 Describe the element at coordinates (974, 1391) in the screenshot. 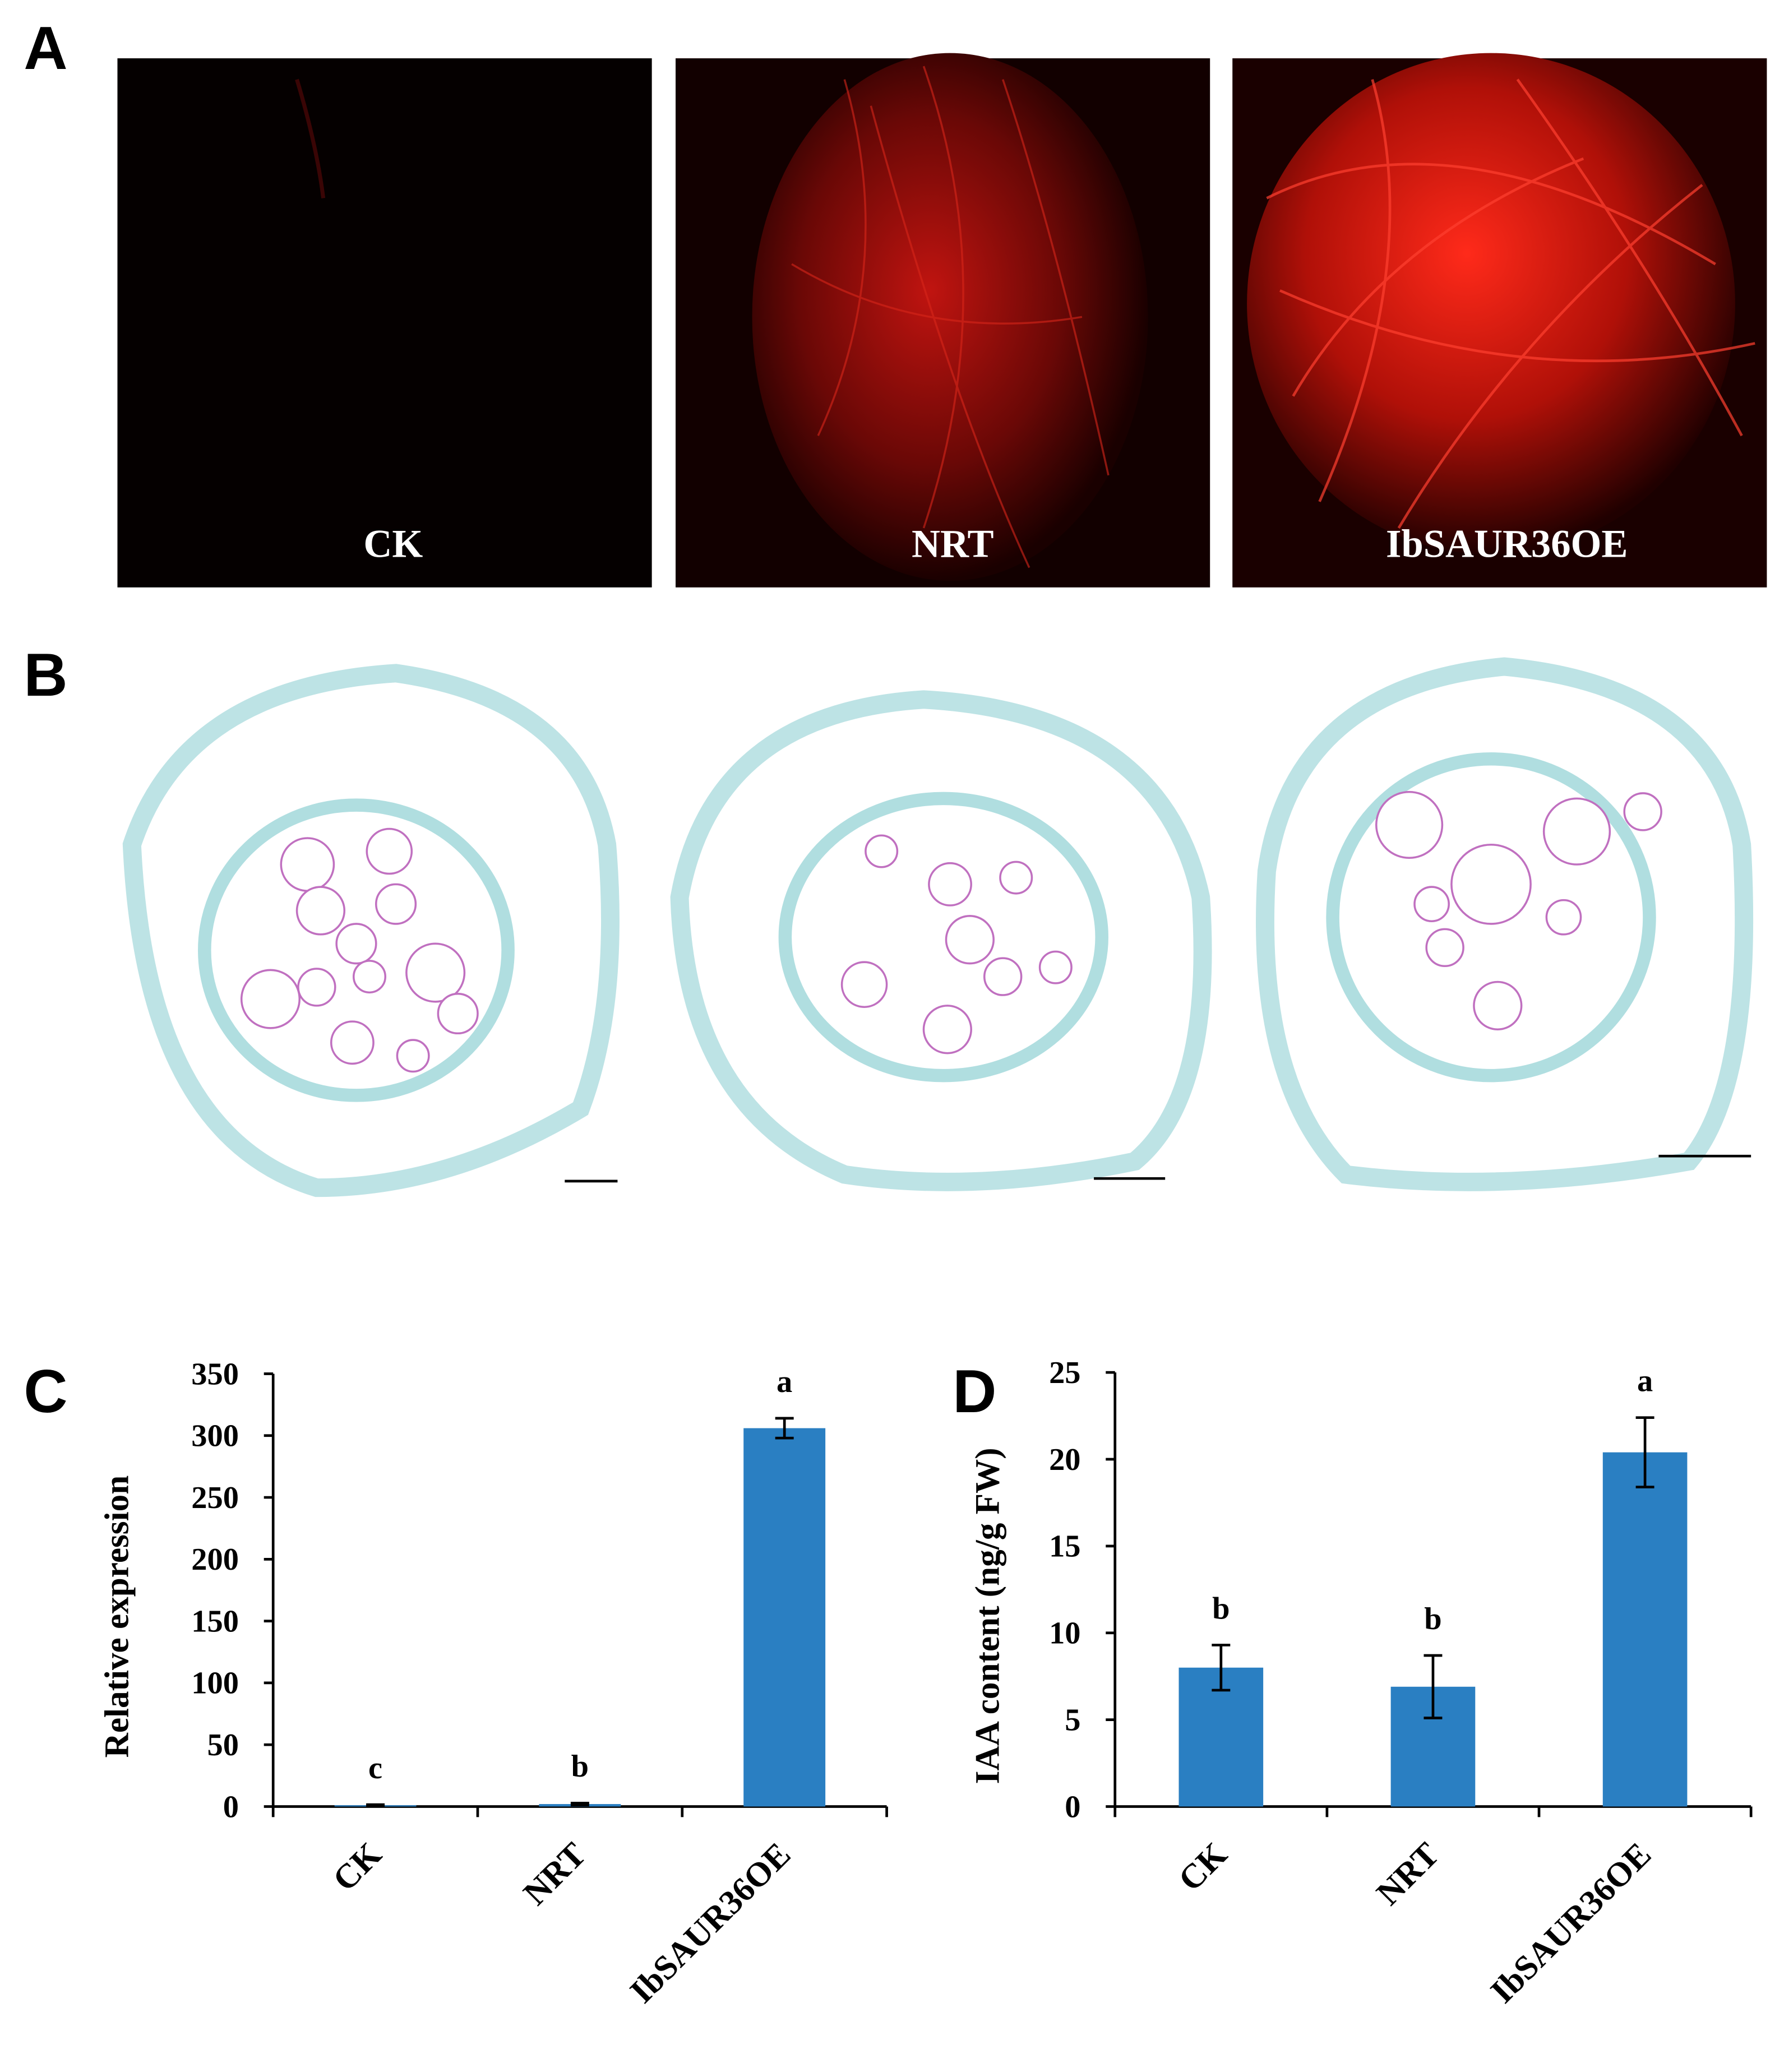

I see `panel-label: D` at that location.